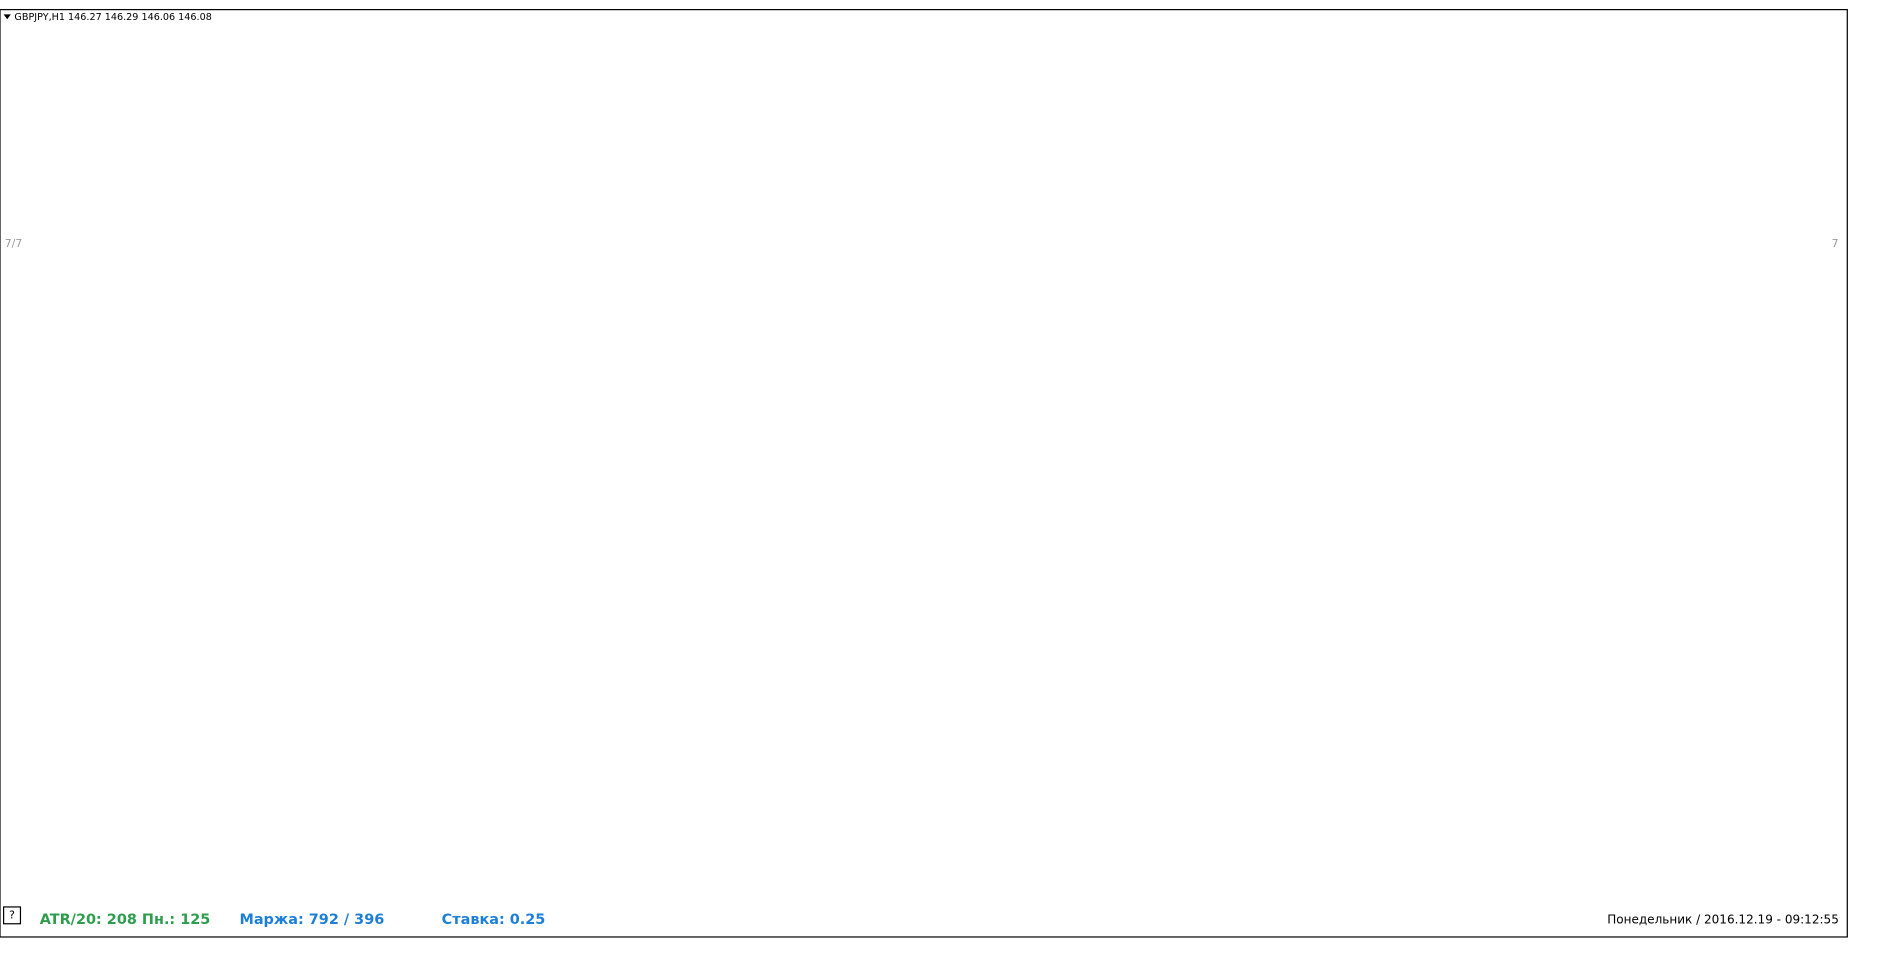 This screenshot has width=1887, height=955. I want to click on datetime-info: Понедельник / 2016.12.19 - 09:12:55, so click(1723, 920).